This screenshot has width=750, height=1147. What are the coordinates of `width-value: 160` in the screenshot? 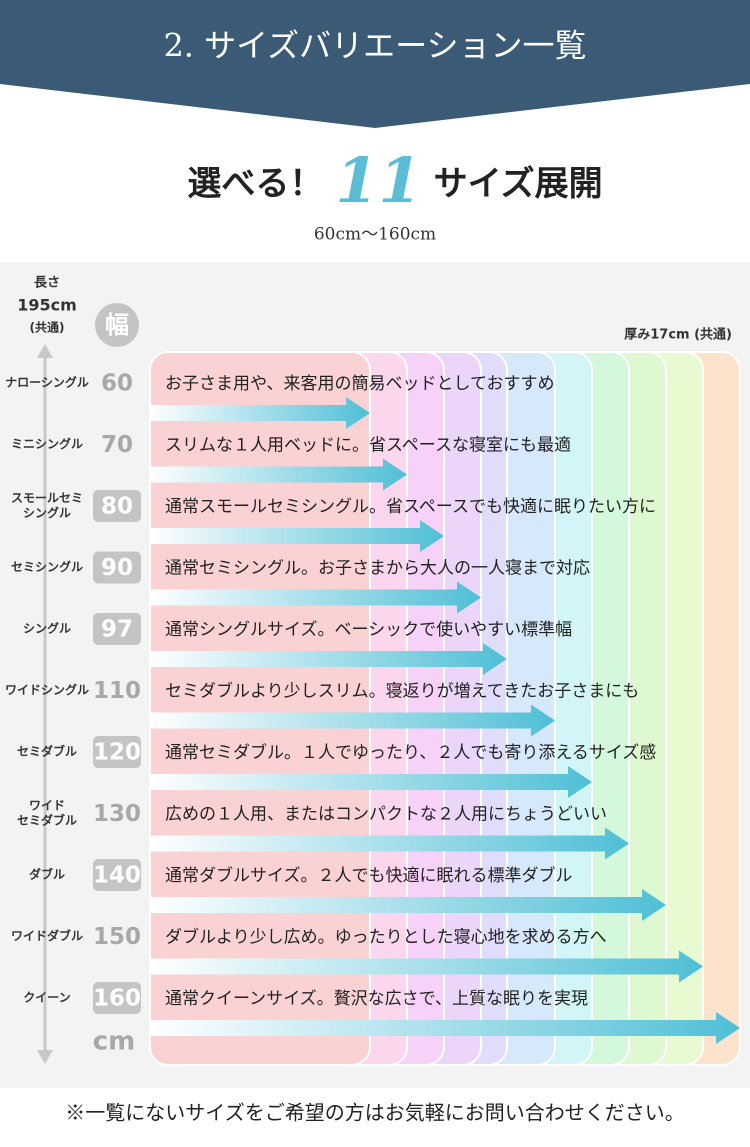 It's located at (117, 999).